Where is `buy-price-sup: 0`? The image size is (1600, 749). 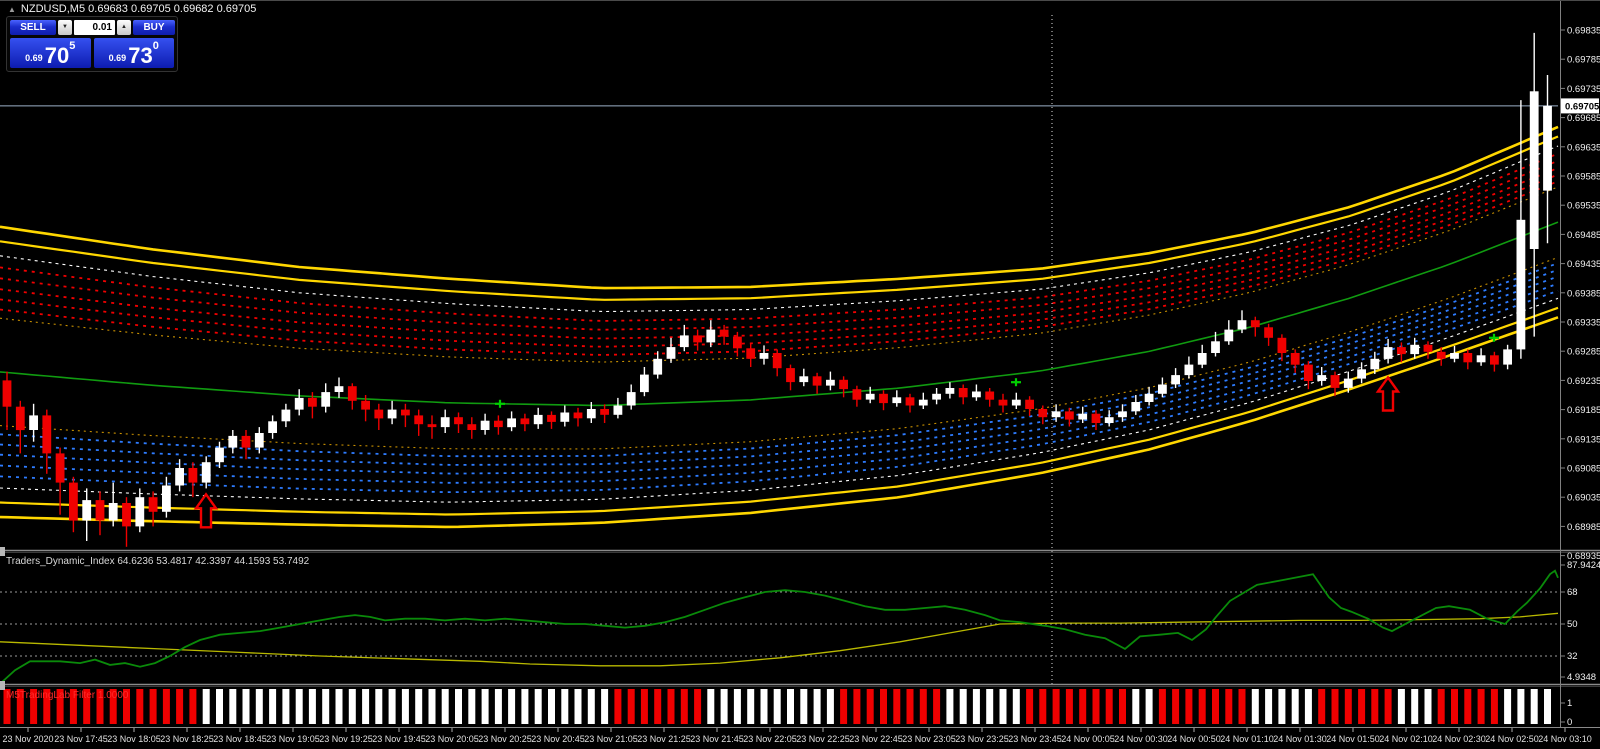 buy-price-sup: 0 is located at coordinates (155, 46).